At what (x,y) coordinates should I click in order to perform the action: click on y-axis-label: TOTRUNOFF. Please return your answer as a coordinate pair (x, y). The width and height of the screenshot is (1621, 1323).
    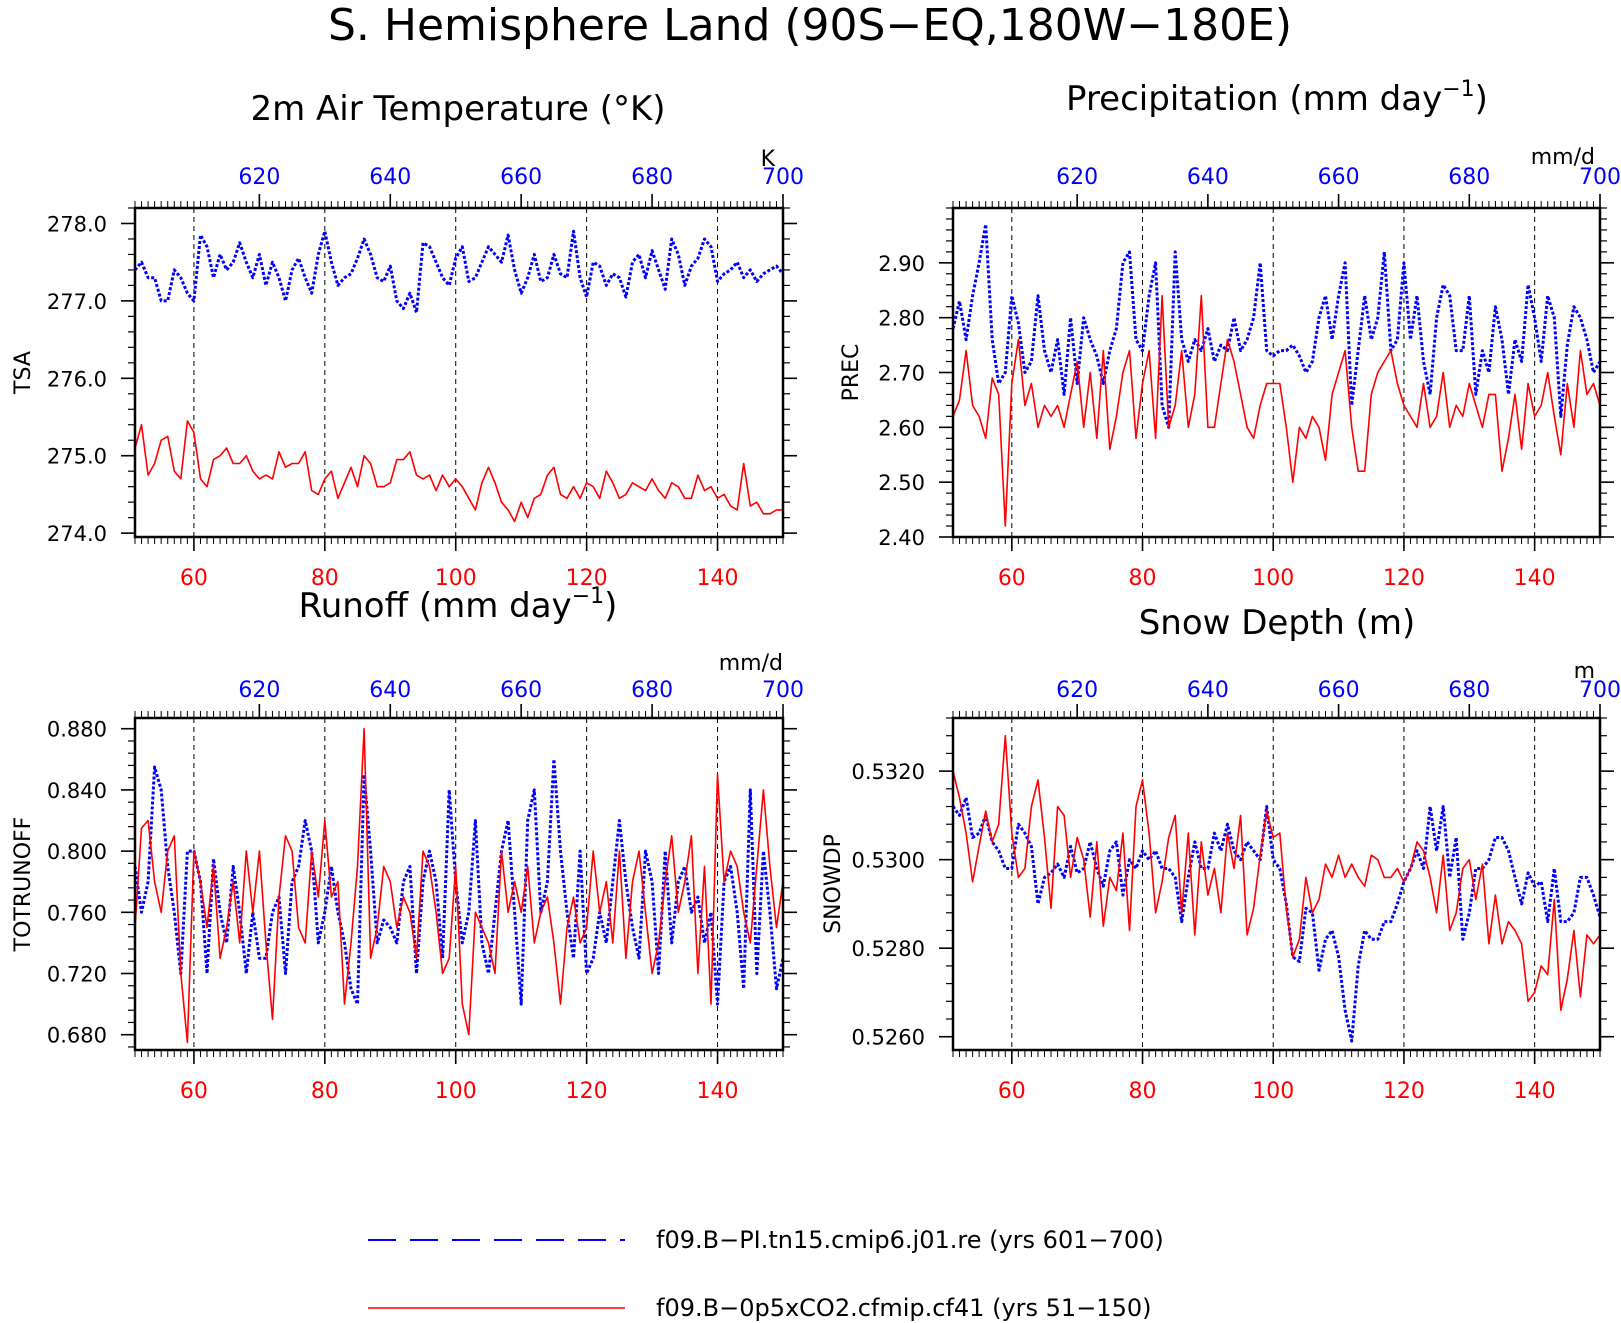
    Looking at the image, I should click on (23, 885).